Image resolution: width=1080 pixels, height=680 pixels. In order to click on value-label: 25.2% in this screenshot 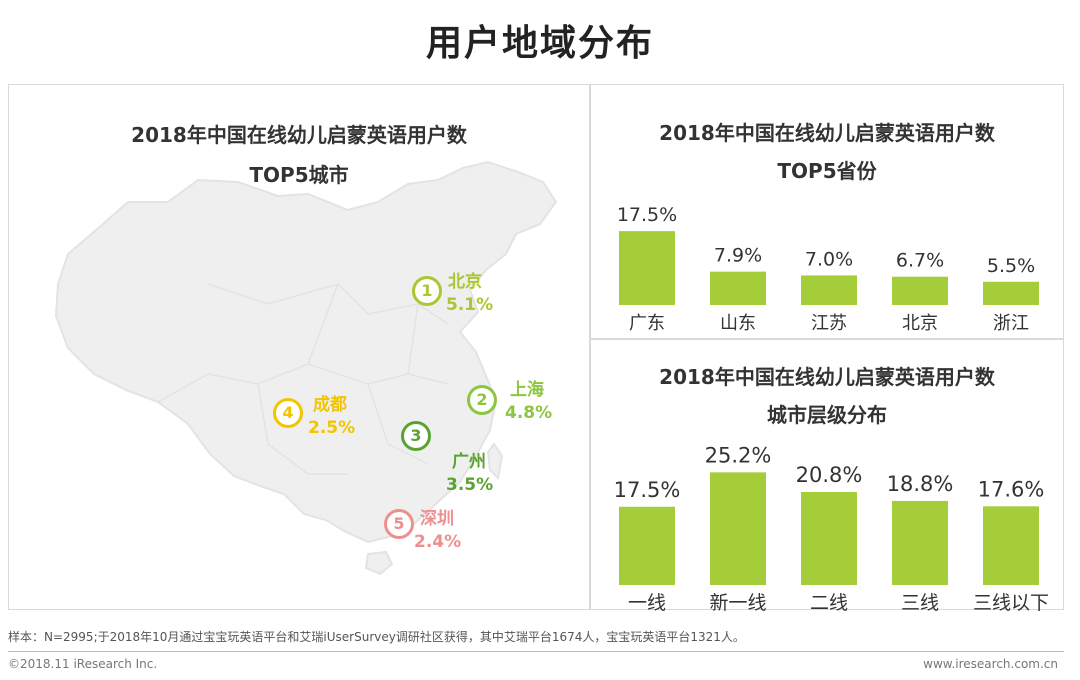, I will do `click(738, 455)`.